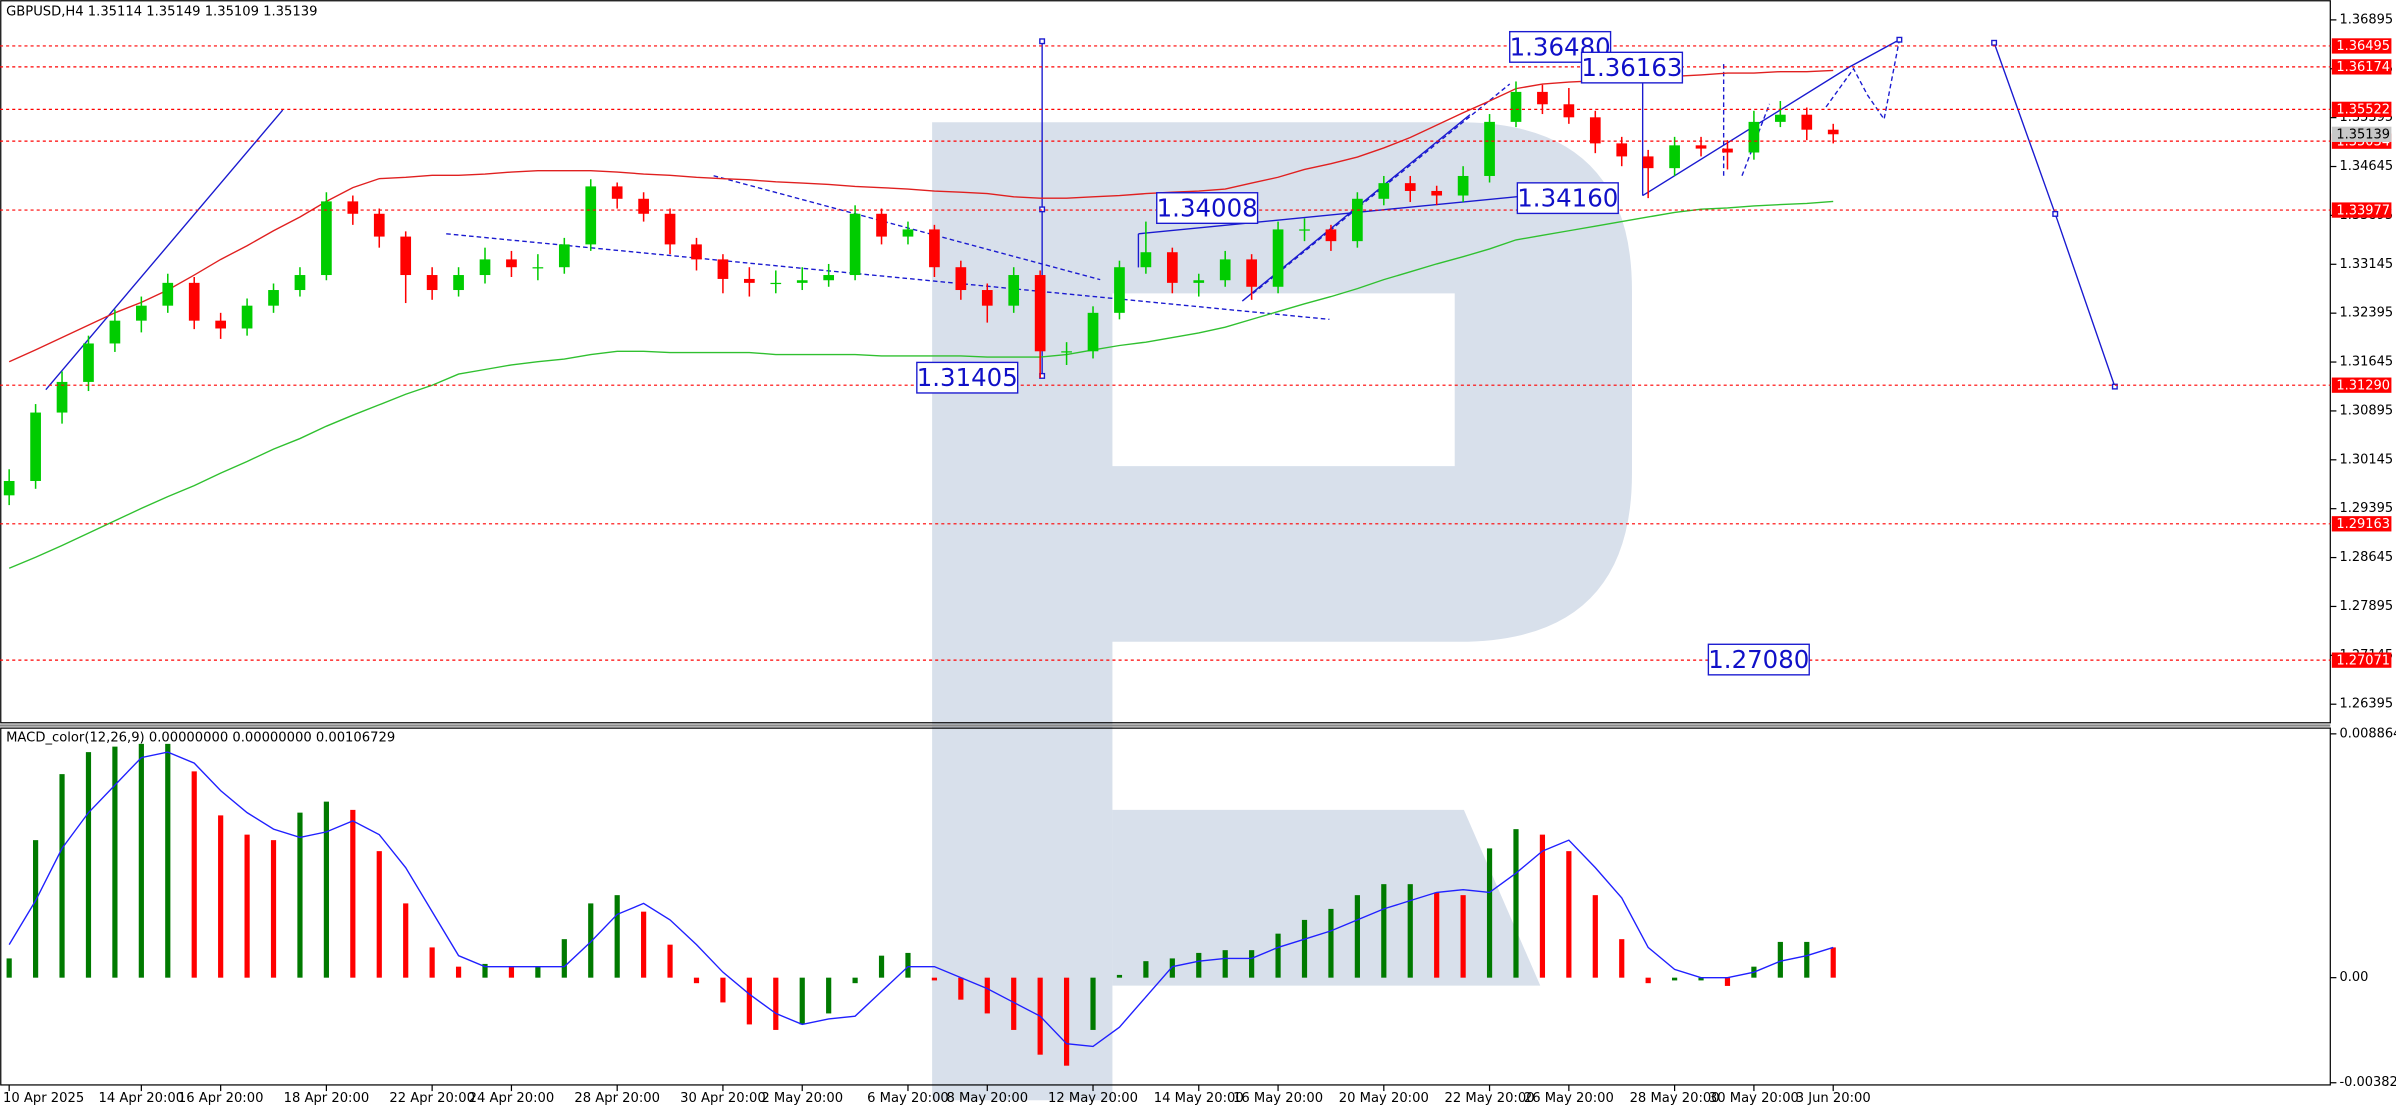 The height and width of the screenshot is (1110, 2396). Describe the element at coordinates (221, 1098) in the screenshot. I see `x-tick-label: 16 Apr 20:00` at that location.